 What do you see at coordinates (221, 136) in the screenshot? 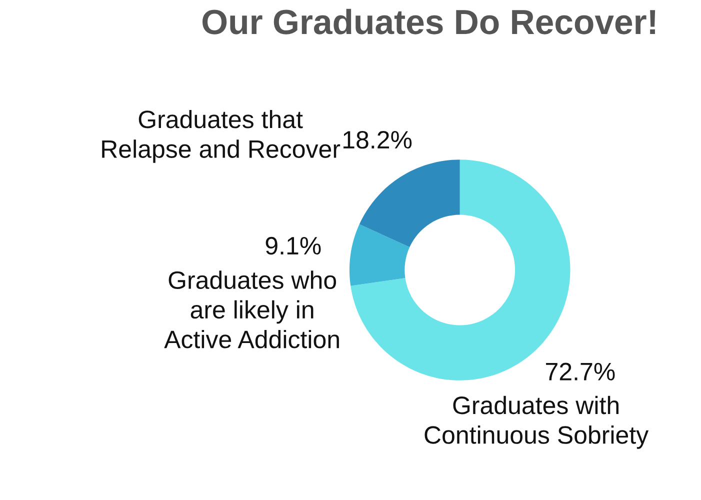
I see `slice-label: Graduates that Relapse and Recover` at bounding box center [221, 136].